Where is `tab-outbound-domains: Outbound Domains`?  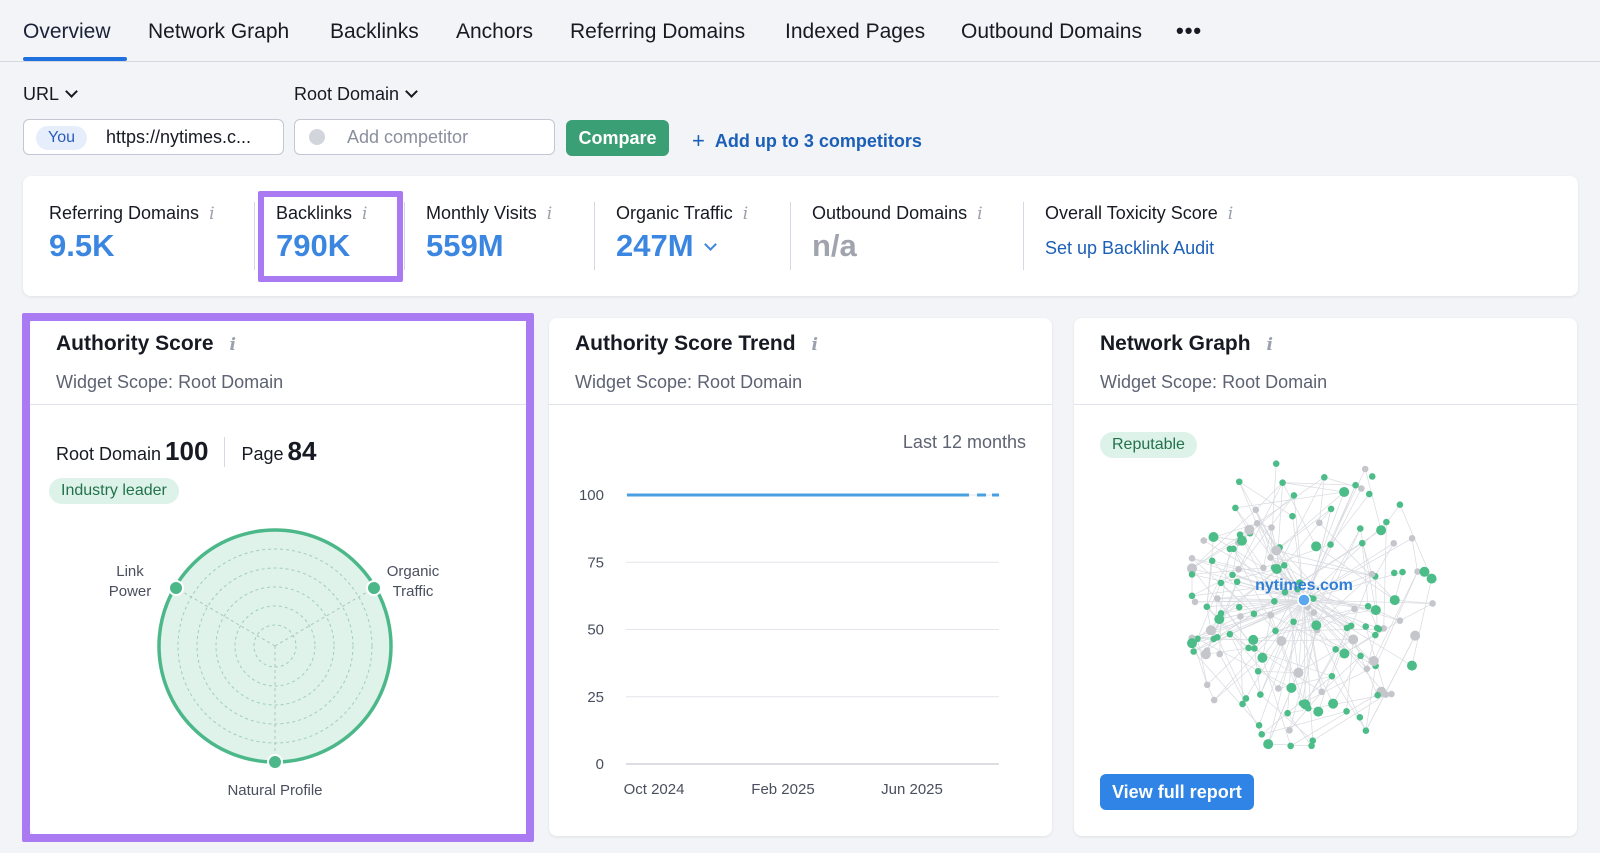
tab-outbound-domains: Outbound Domains is located at coordinates (1051, 31).